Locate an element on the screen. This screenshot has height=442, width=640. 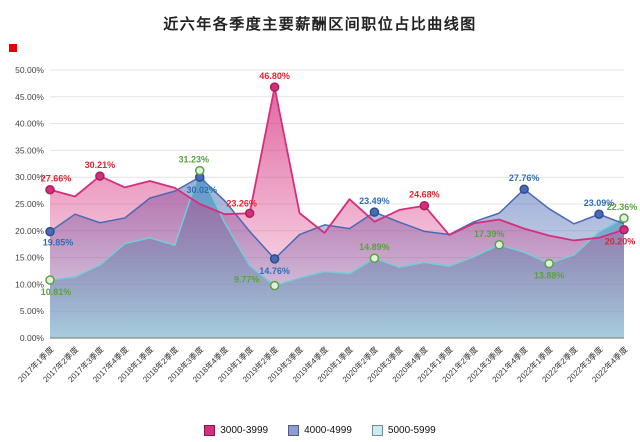
svg-text: 31.23% is located at coordinates (193, 160).